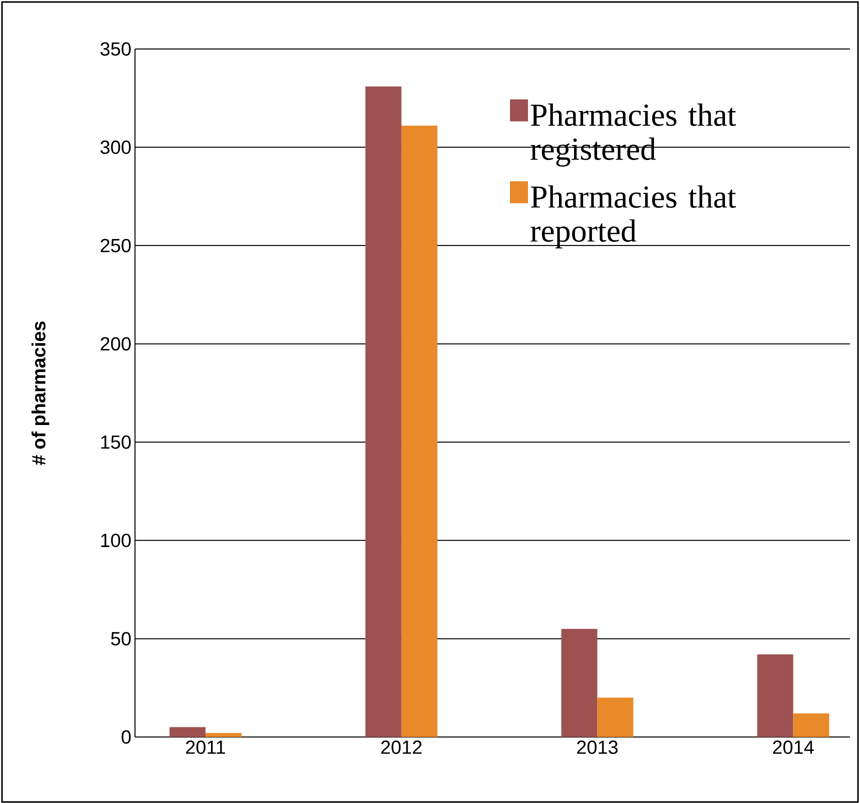 This screenshot has height=803, width=860. What do you see at coordinates (41, 393) in the screenshot?
I see `y-axis-title: # of pharmacies` at bounding box center [41, 393].